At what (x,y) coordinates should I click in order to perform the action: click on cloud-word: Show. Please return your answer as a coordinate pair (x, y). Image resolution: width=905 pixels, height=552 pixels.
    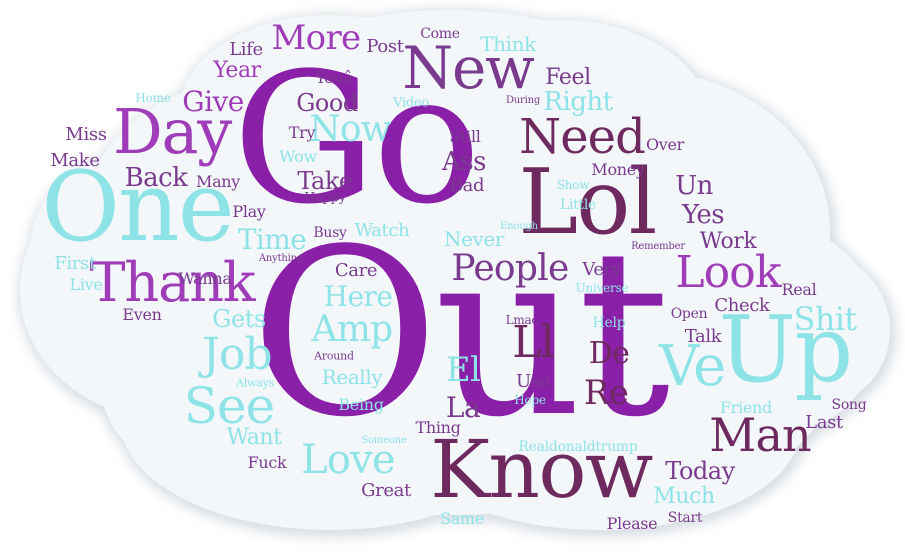
    Looking at the image, I should click on (573, 185).